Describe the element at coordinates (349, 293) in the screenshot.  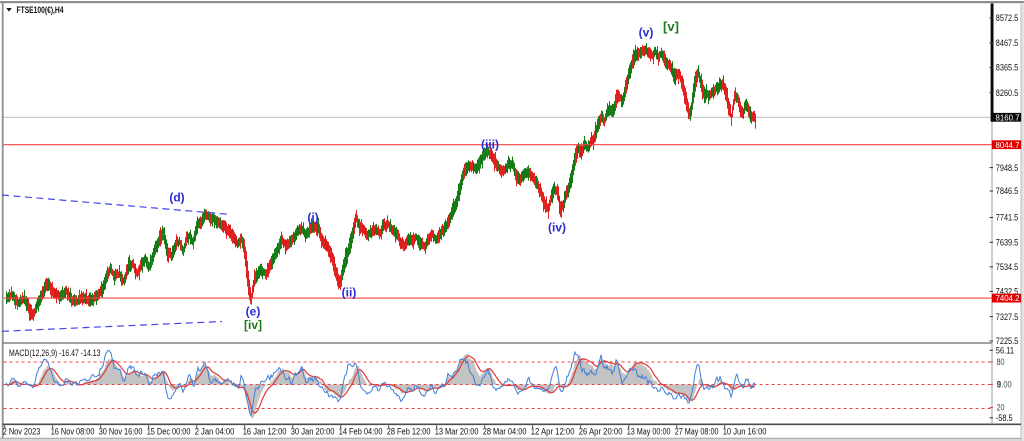
I see `svg-text: (ii)` at that location.